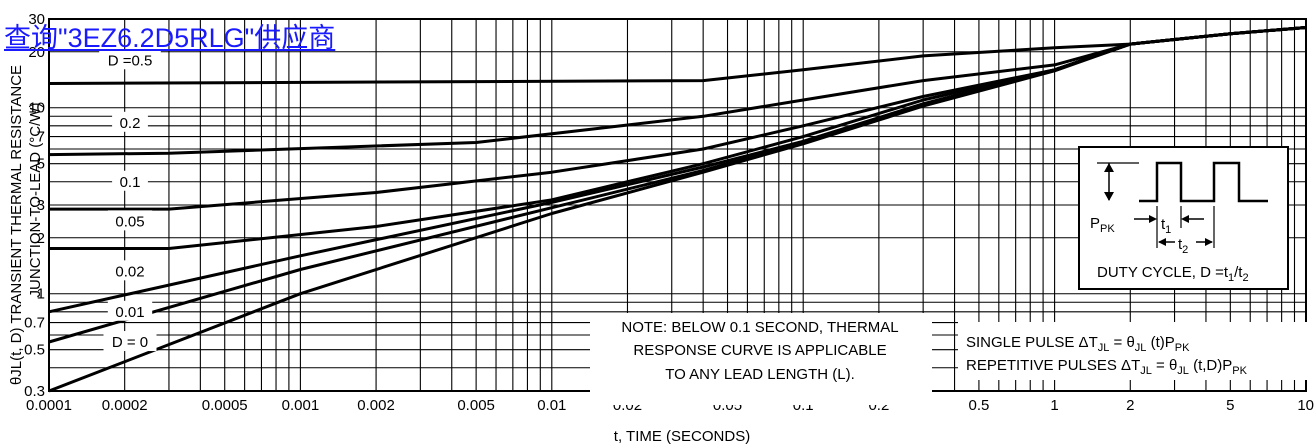  Describe the element at coordinates (1183, 246) in the screenshot. I see `inset-t2-label: t2` at that location.